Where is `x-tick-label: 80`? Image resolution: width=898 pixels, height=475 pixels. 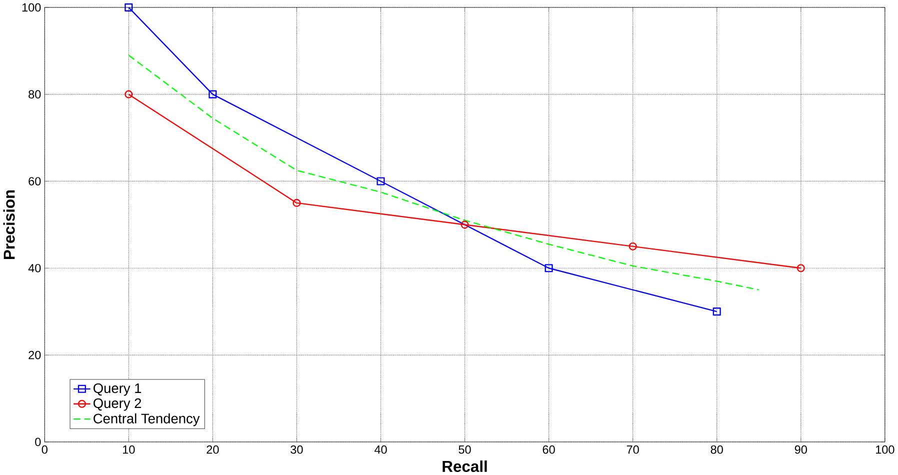
x-tick-label: 80 is located at coordinates (716, 449).